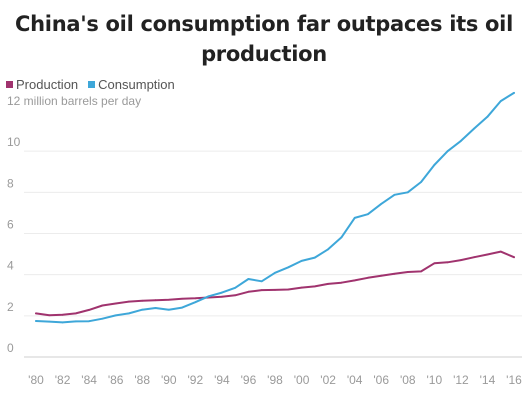 The height and width of the screenshot is (402, 528). What do you see at coordinates (155, 308) in the screenshot?
I see `data-point-consumption-1989` at bounding box center [155, 308].